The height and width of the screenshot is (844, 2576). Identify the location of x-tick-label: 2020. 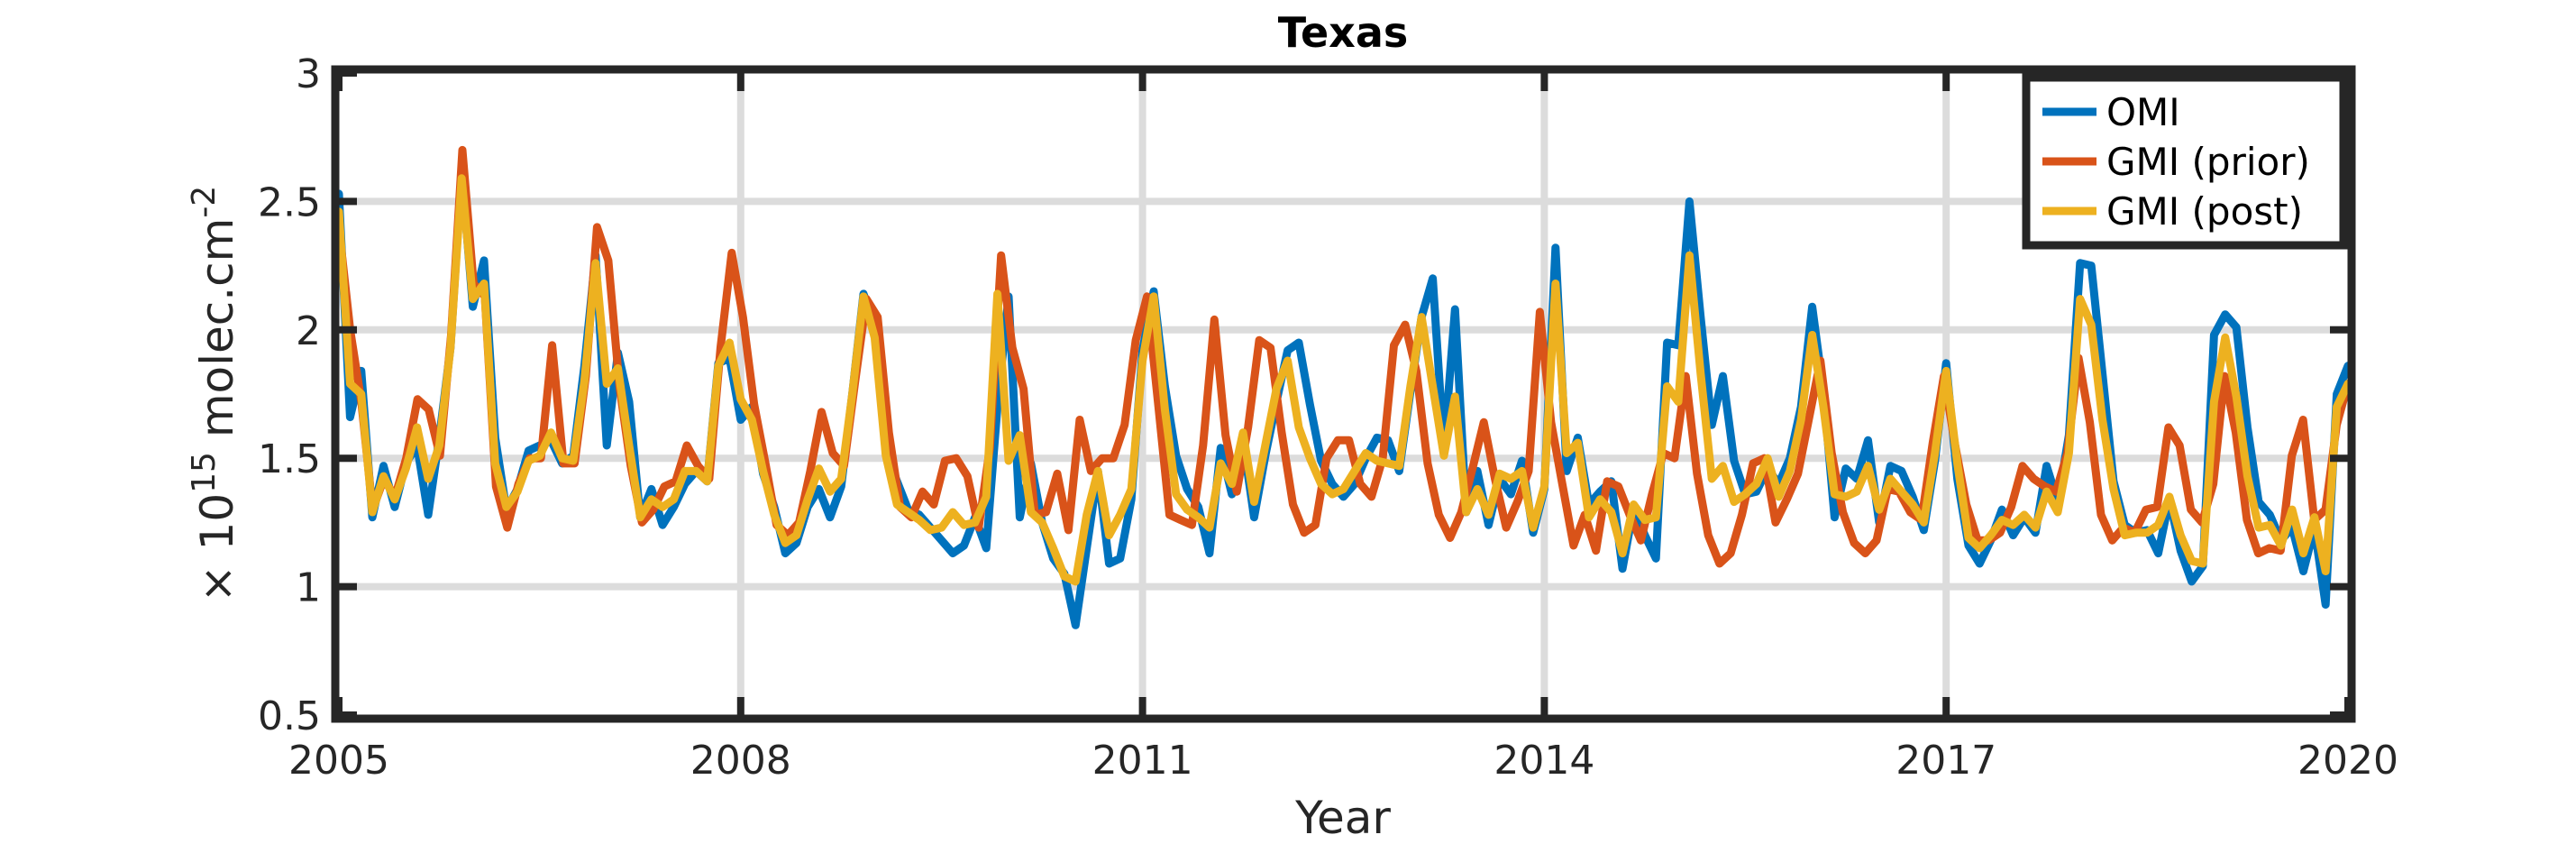
(2347, 761).